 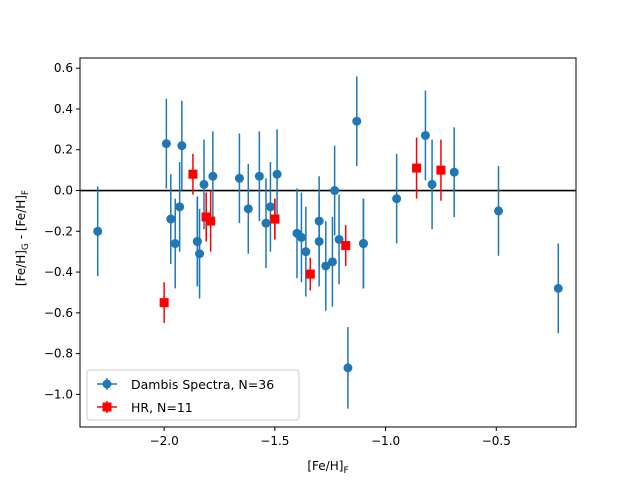 I want to click on y-axis-label-minus: - [Fe/H], so click(x=21, y=219).